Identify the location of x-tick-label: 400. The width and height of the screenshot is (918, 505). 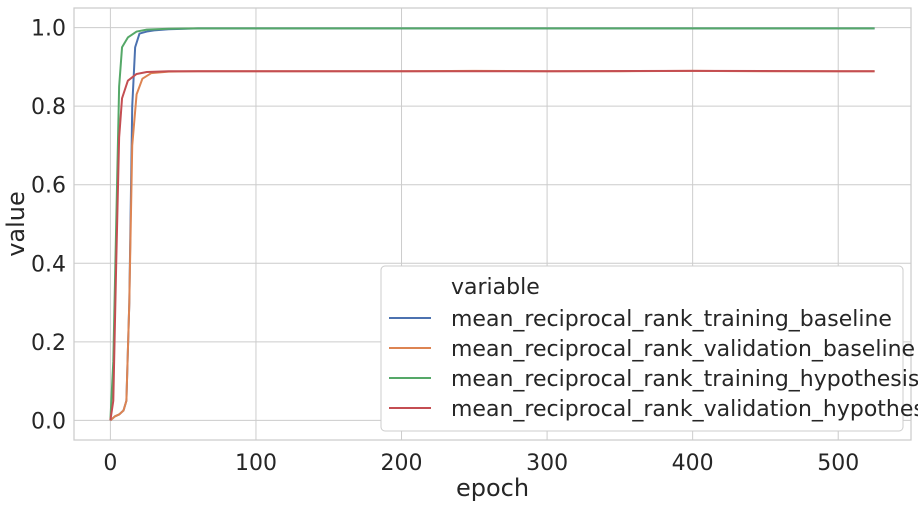
(693, 463).